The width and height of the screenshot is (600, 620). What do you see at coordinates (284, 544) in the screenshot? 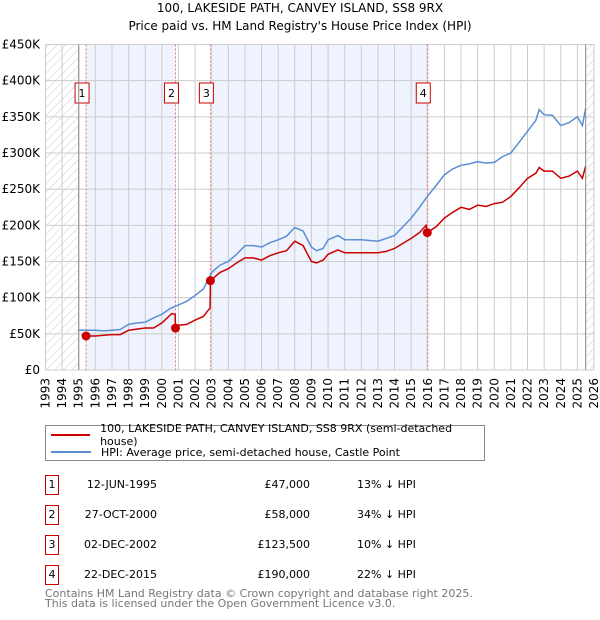
I see `sale-price: £123,500` at bounding box center [284, 544].